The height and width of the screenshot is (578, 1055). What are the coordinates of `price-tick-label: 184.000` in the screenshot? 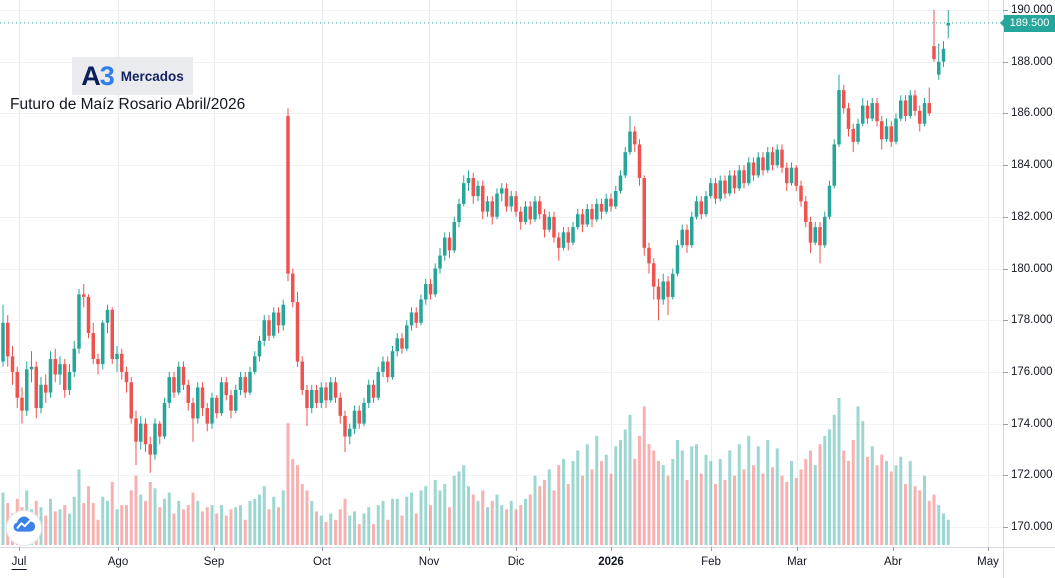 It's located at (1032, 165).